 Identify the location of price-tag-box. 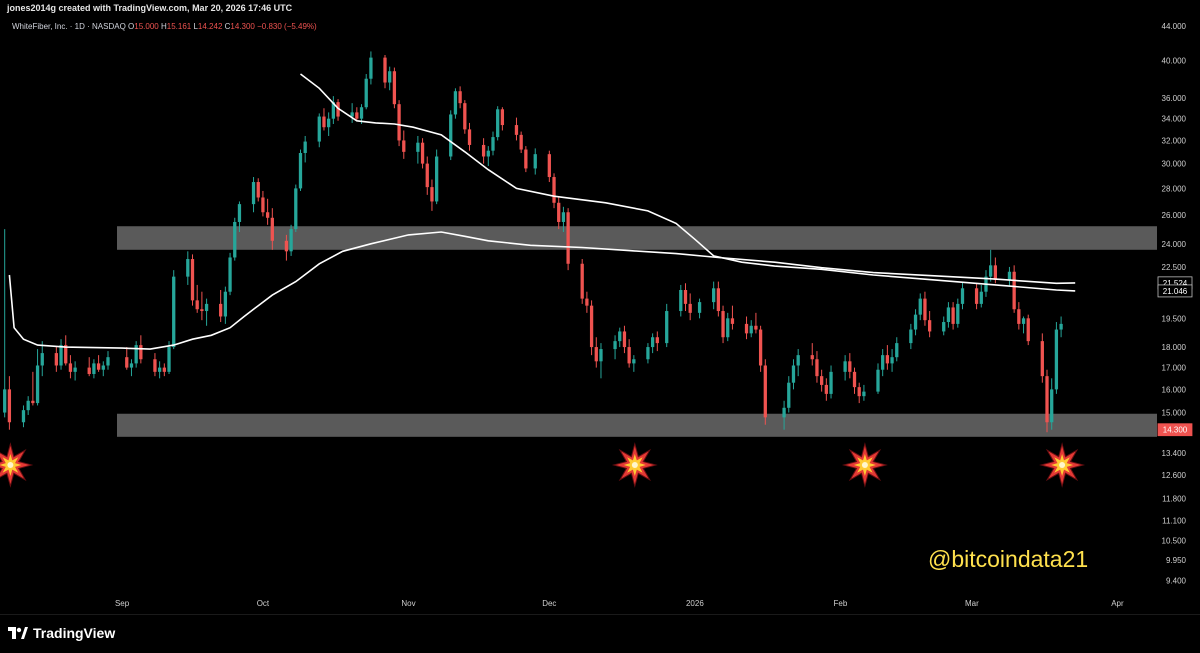
(1175, 430).